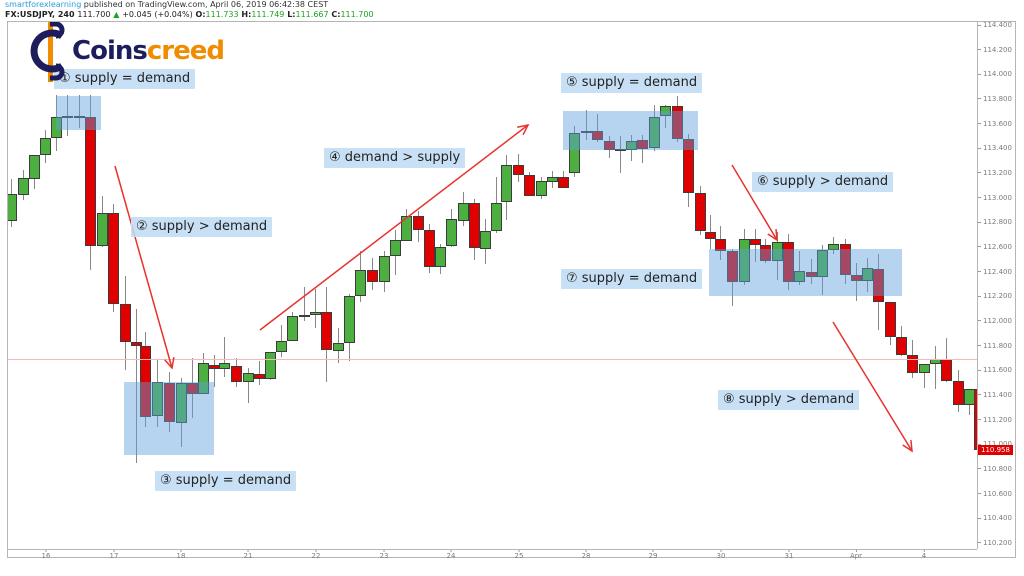 The width and height of the screenshot is (1024, 576). Describe the element at coordinates (995, 198) in the screenshot. I see `y-tick-label: 113.000` at that location.